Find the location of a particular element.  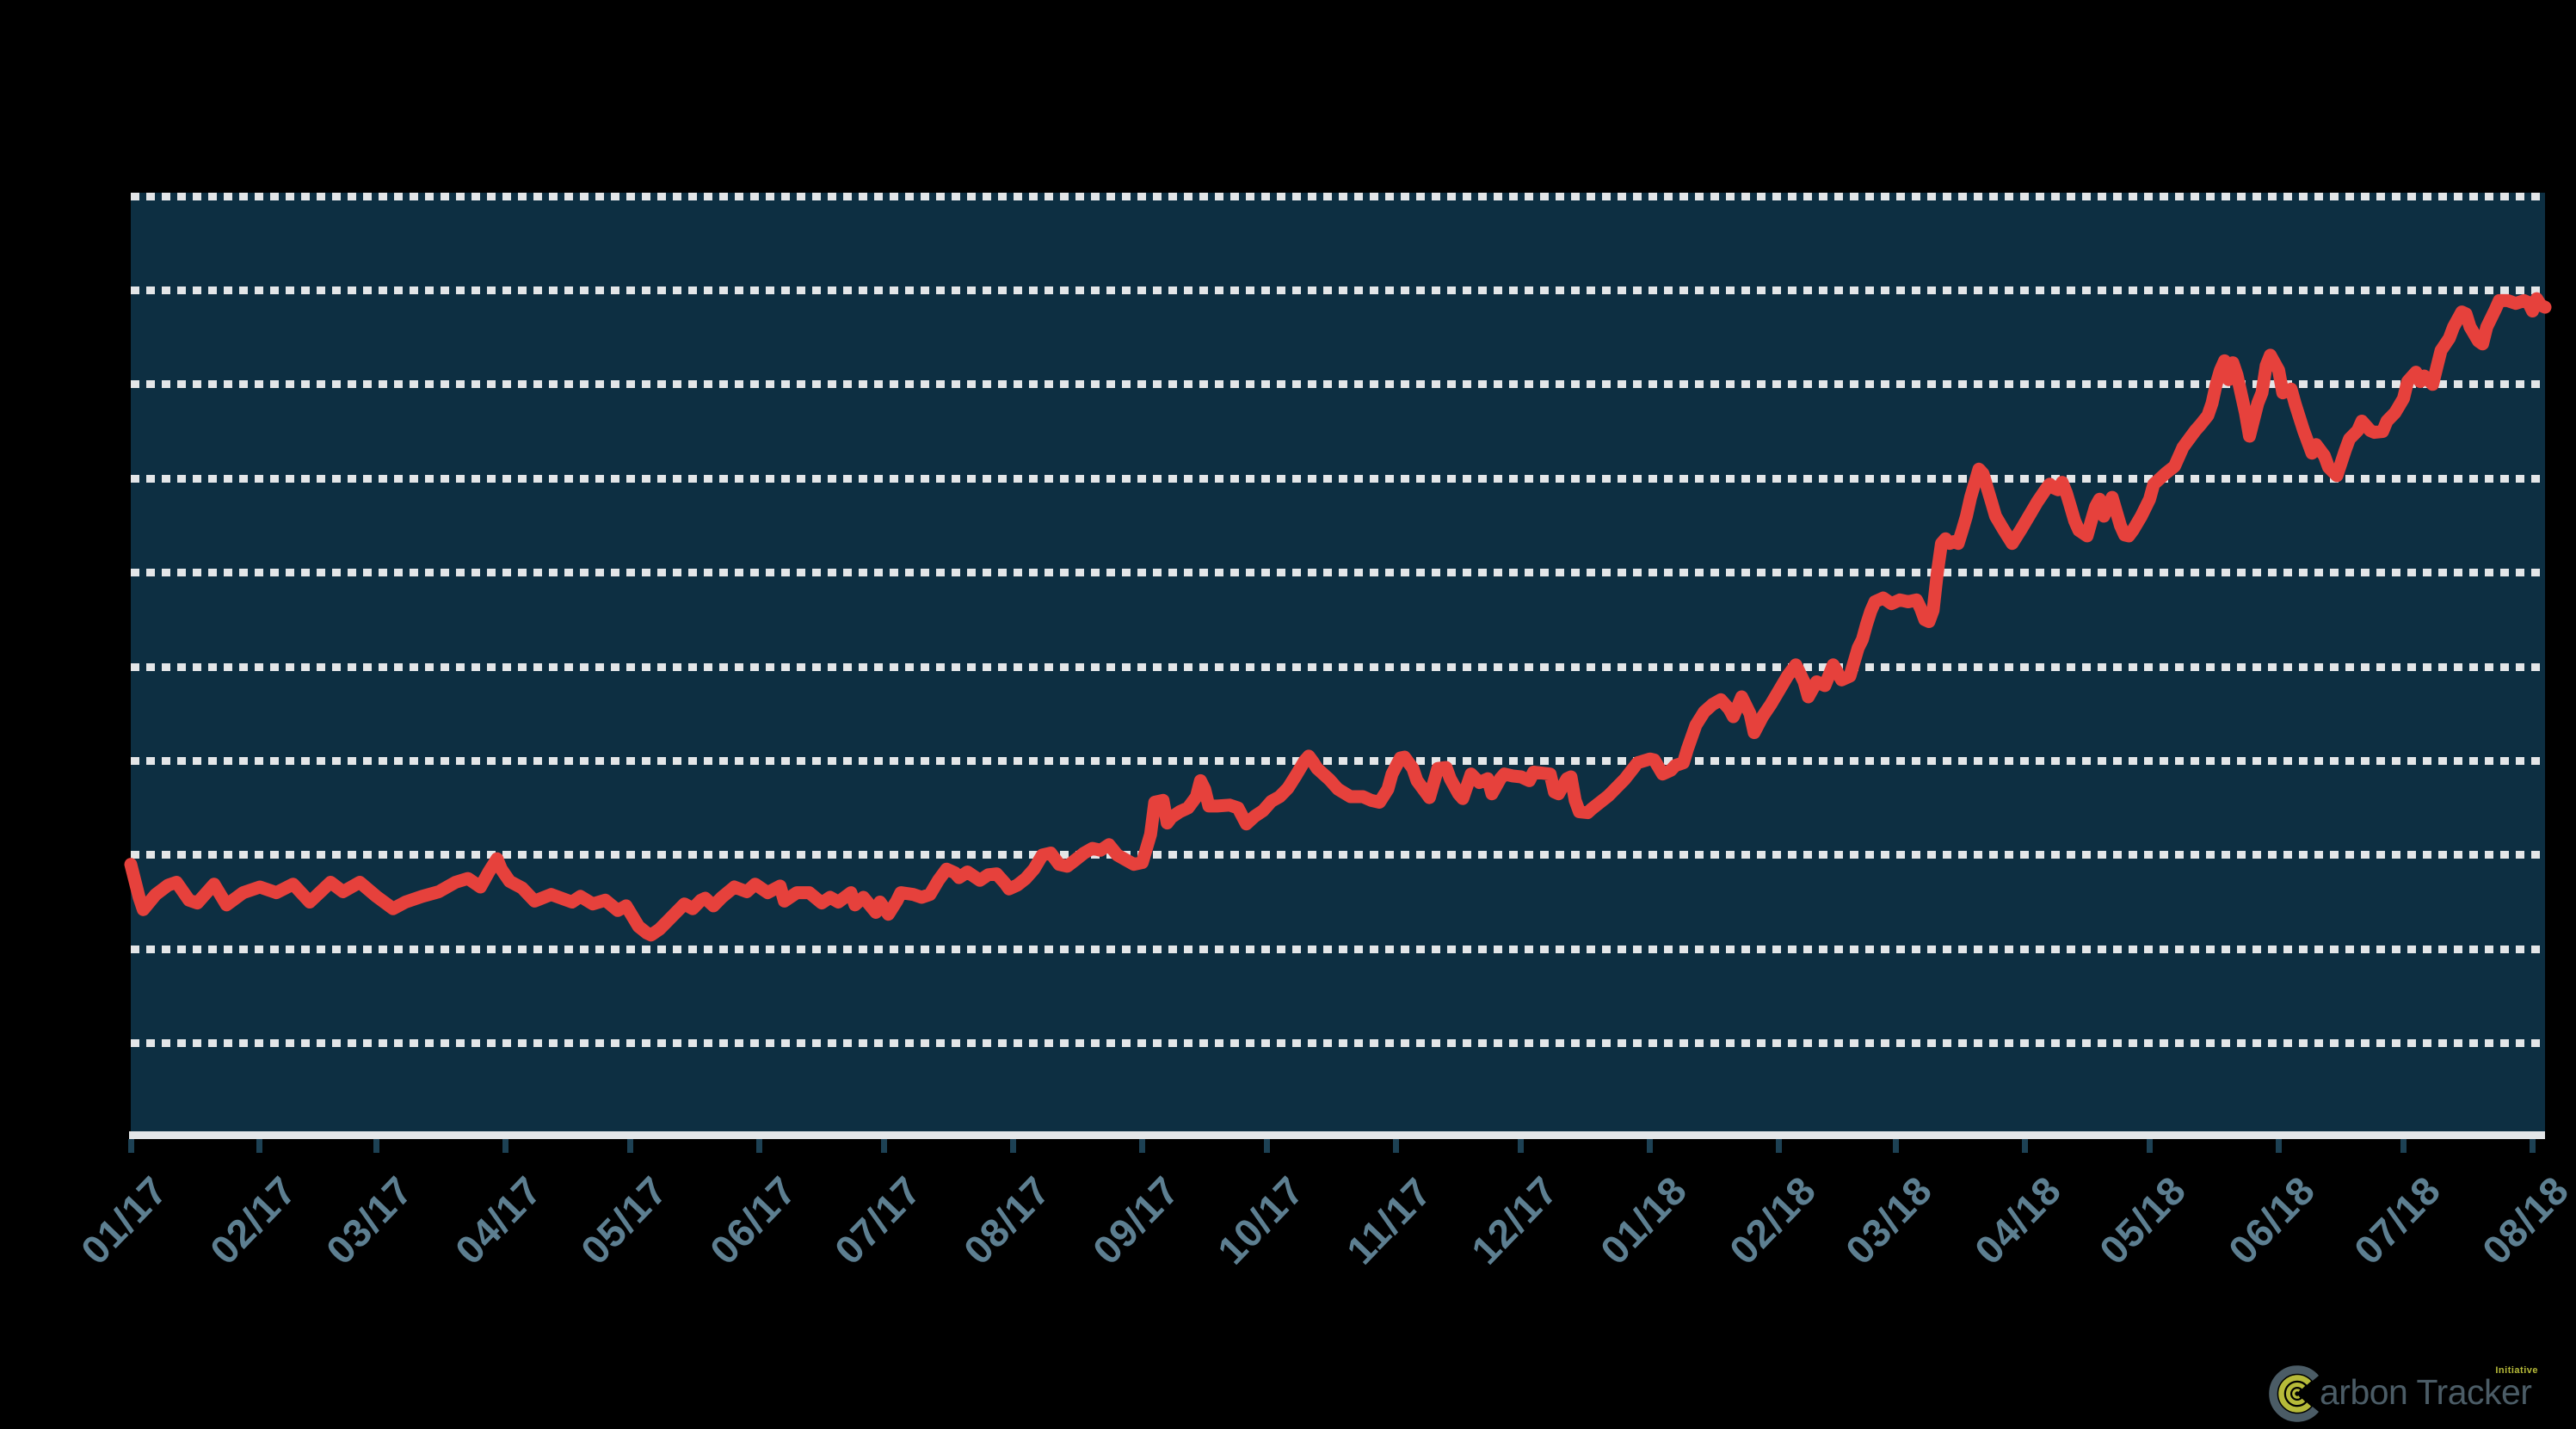

x-axis-tick-label: 10/17 is located at coordinates (1261, 1220).